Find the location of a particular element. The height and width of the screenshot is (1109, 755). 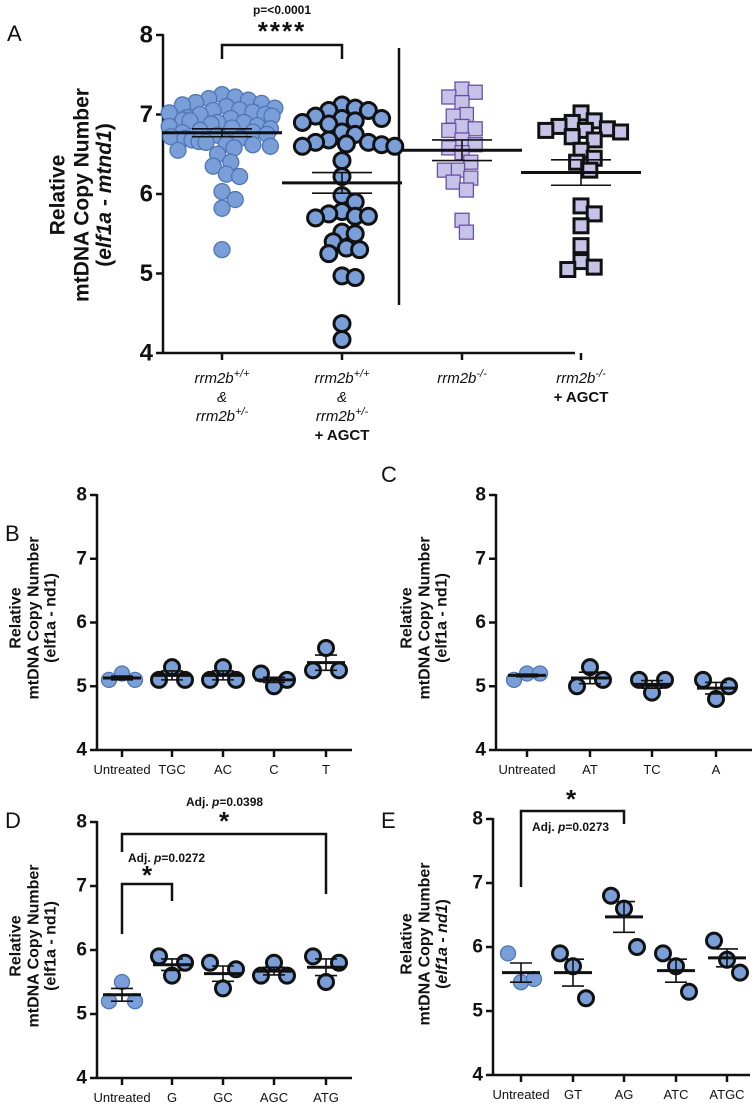

y-axis-label-part: ( is located at coordinates (104, 263).